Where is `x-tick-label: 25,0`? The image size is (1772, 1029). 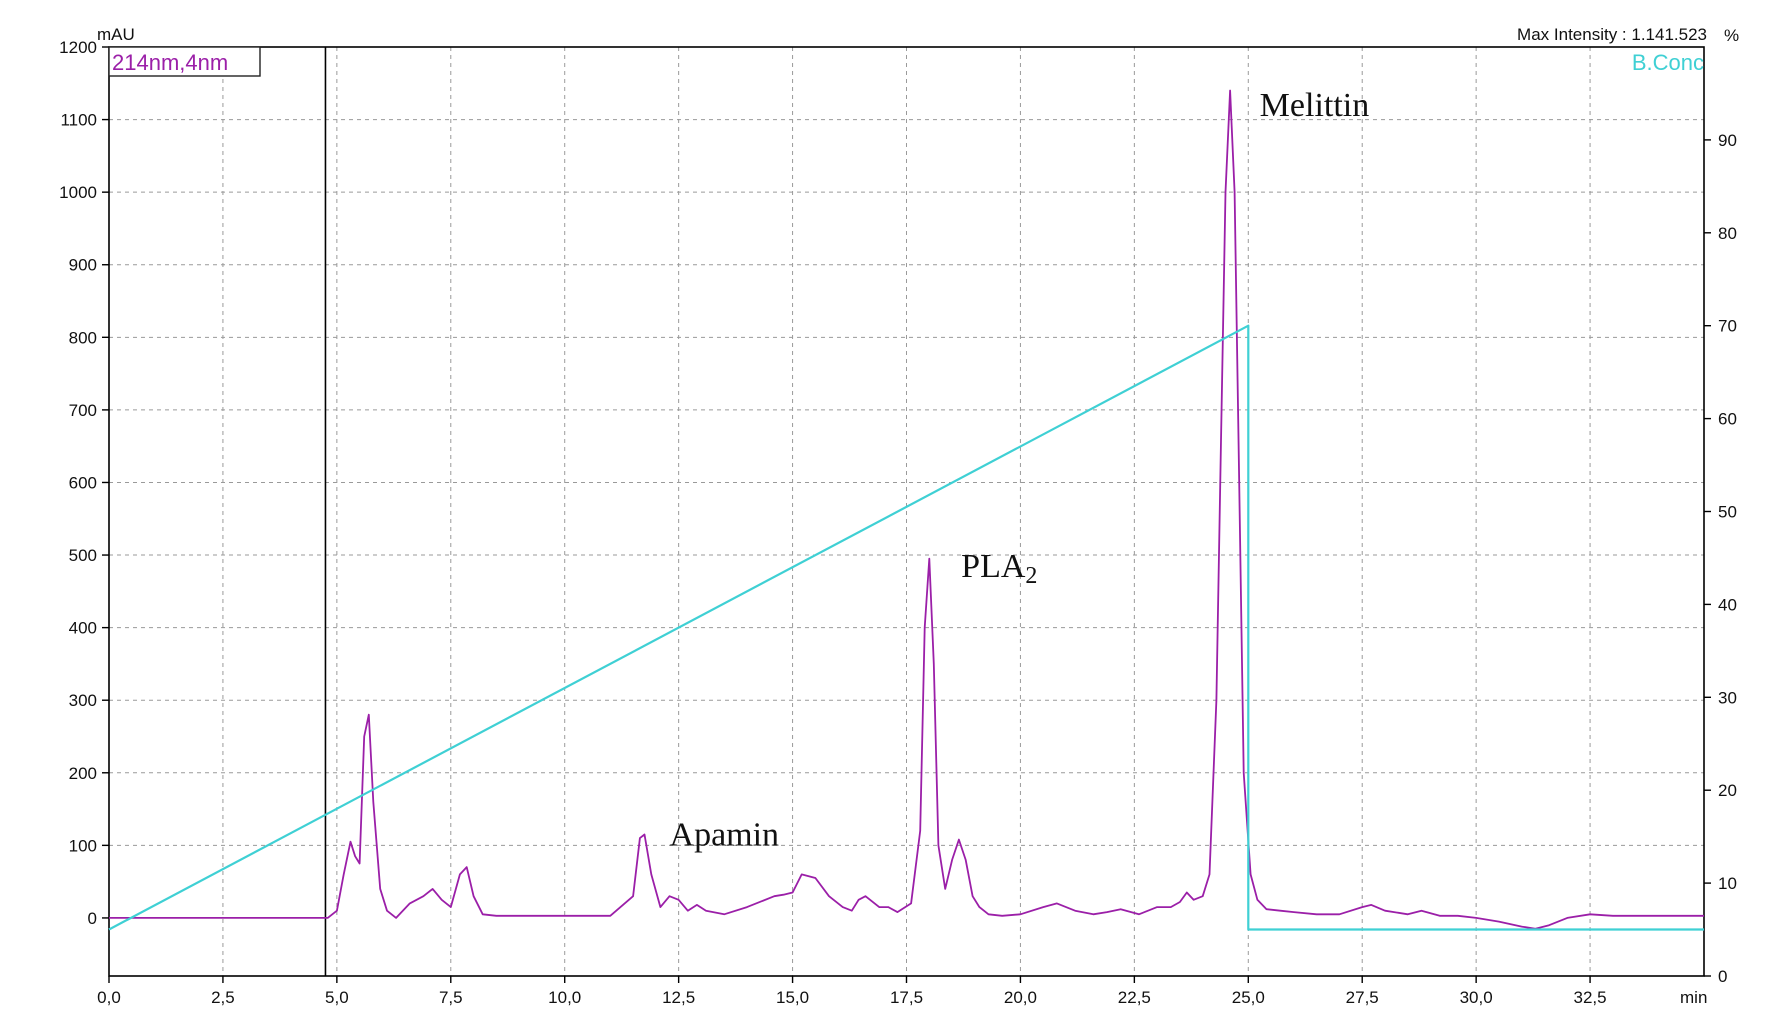 x-tick-label: 25,0 is located at coordinates (1248, 997).